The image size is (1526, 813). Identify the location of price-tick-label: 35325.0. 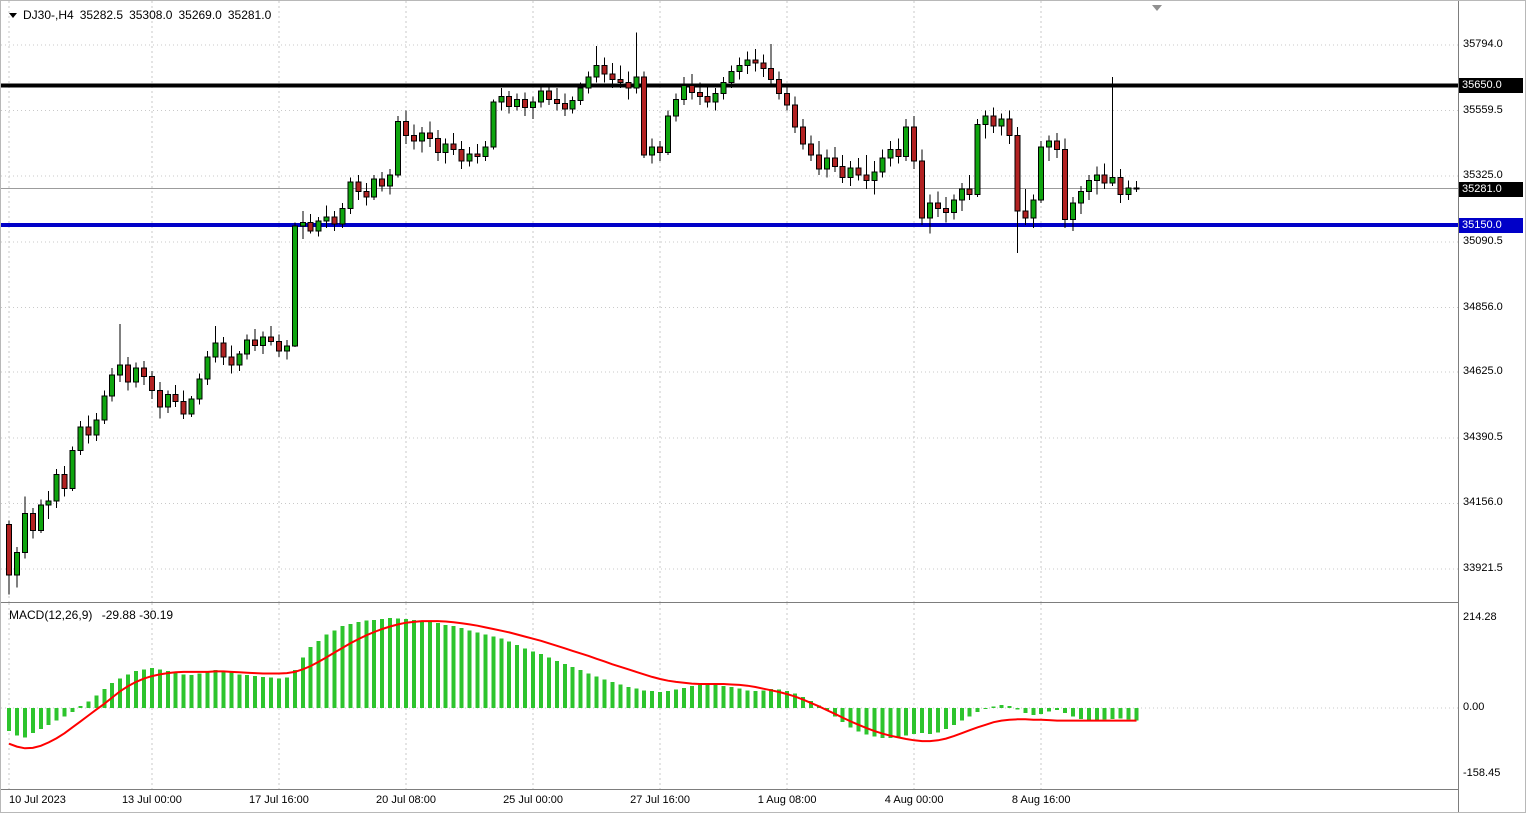
(1483, 175).